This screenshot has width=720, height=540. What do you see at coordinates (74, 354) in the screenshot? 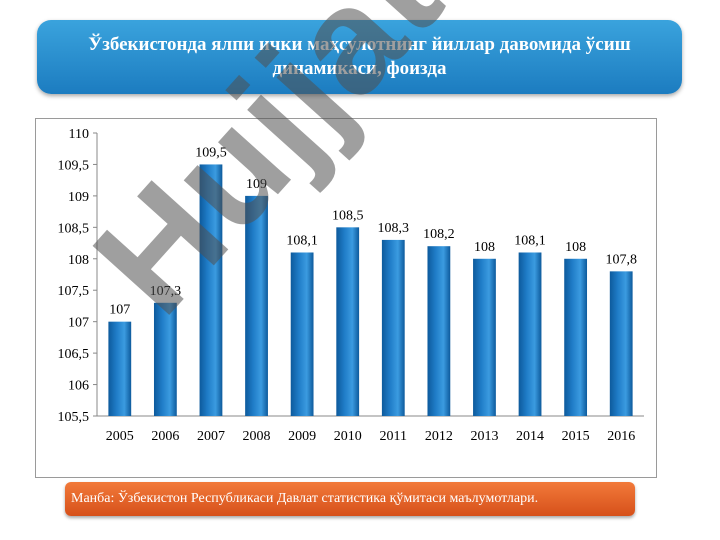
I see `y-tick-label: 106,5` at bounding box center [74, 354].